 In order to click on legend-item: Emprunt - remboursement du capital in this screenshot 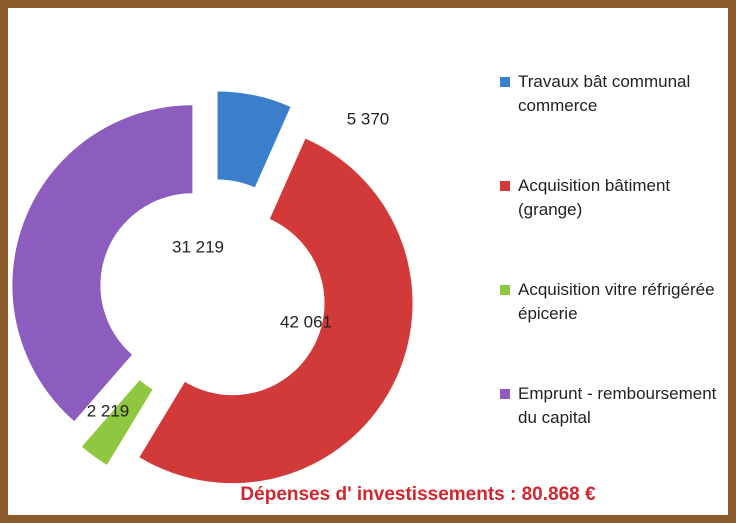, I will do `click(611, 434)`.